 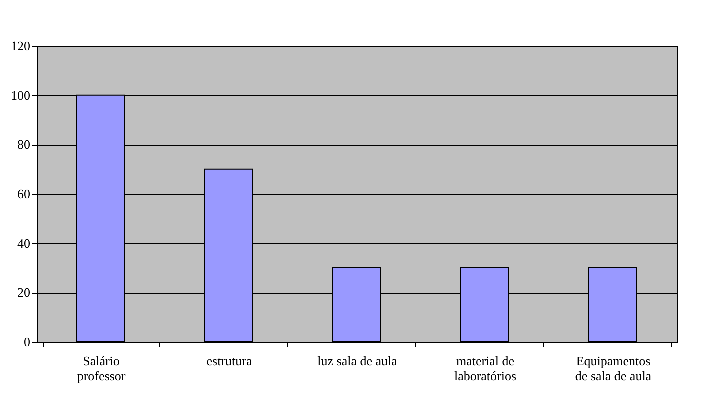 I want to click on x-tick-label: luz sala de aula, so click(x=358, y=361).